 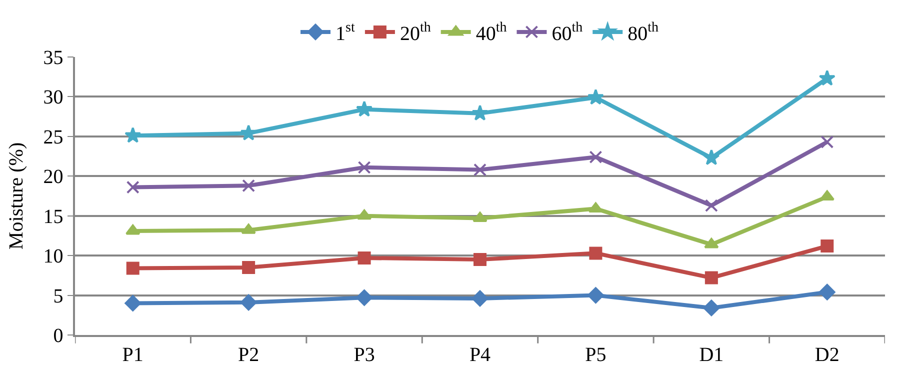 I want to click on y-tick-label: 30, so click(x=53, y=97).